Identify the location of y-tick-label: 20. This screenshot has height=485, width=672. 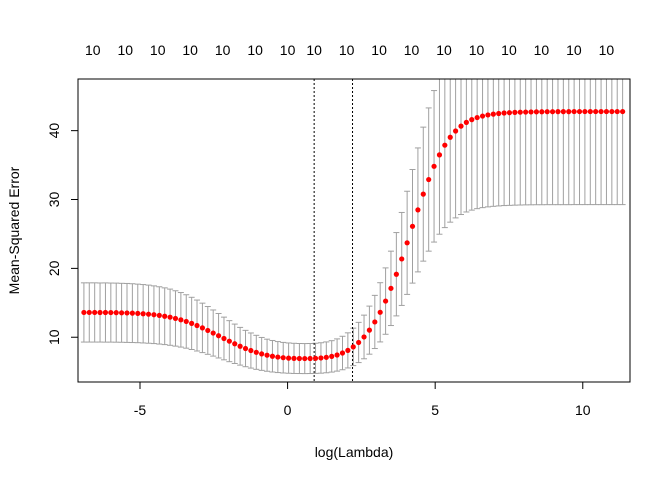
(54, 268).